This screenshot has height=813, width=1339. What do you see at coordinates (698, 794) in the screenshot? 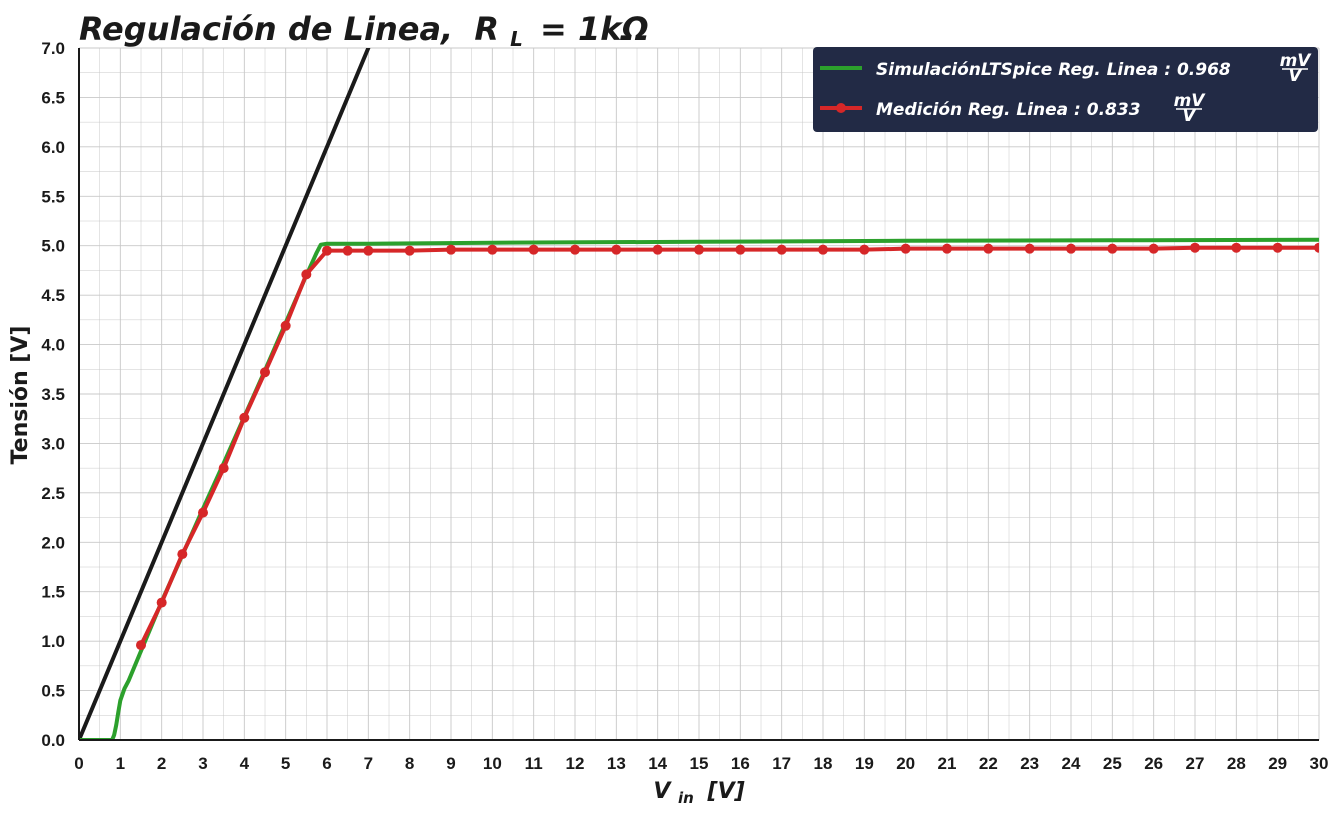
I see `x-axis-label: V in [V]` at bounding box center [698, 794].